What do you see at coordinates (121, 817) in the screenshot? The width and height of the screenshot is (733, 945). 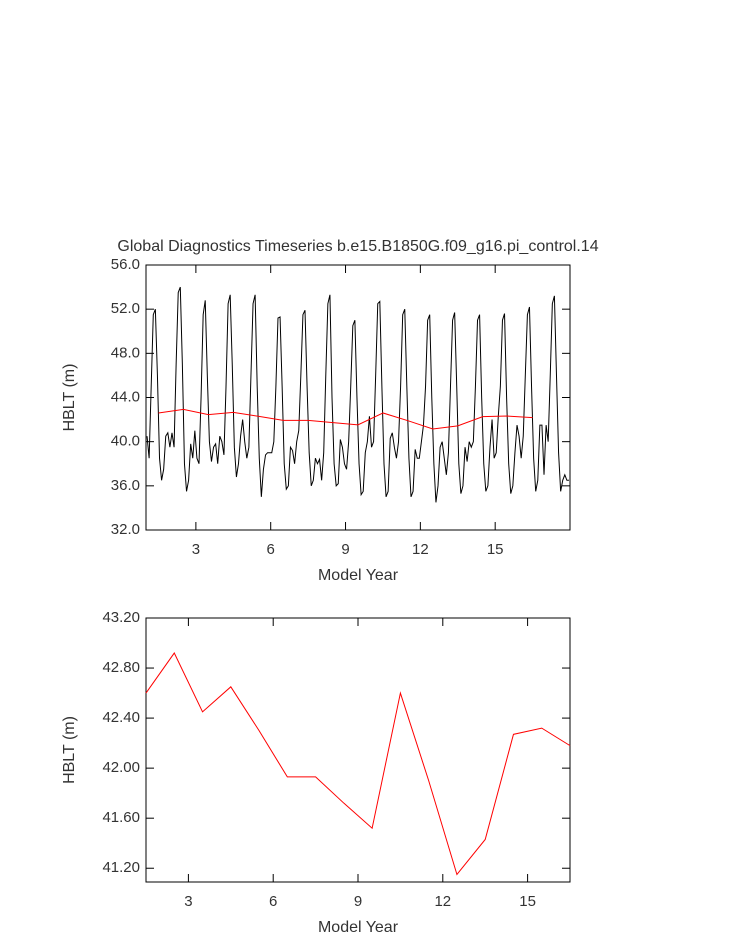 I see `y-tick-label: 41.60` at bounding box center [121, 817].